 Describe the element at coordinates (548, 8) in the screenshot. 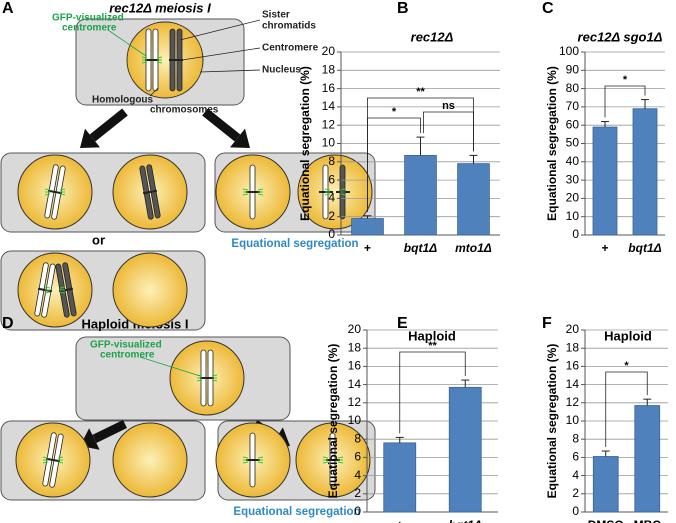

I see `panel-label: C` at that location.